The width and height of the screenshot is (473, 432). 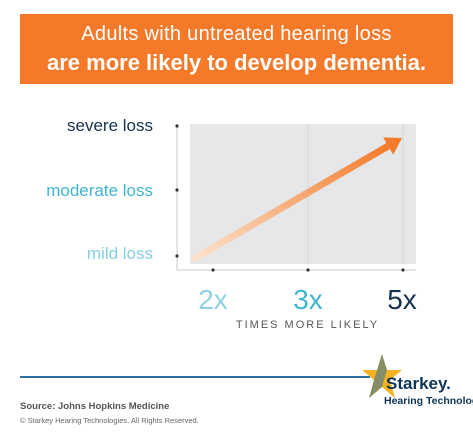 What do you see at coordinates (177, 256) in the screenshot?
I see `y-tick-mild` at bounding box center [177, 256].